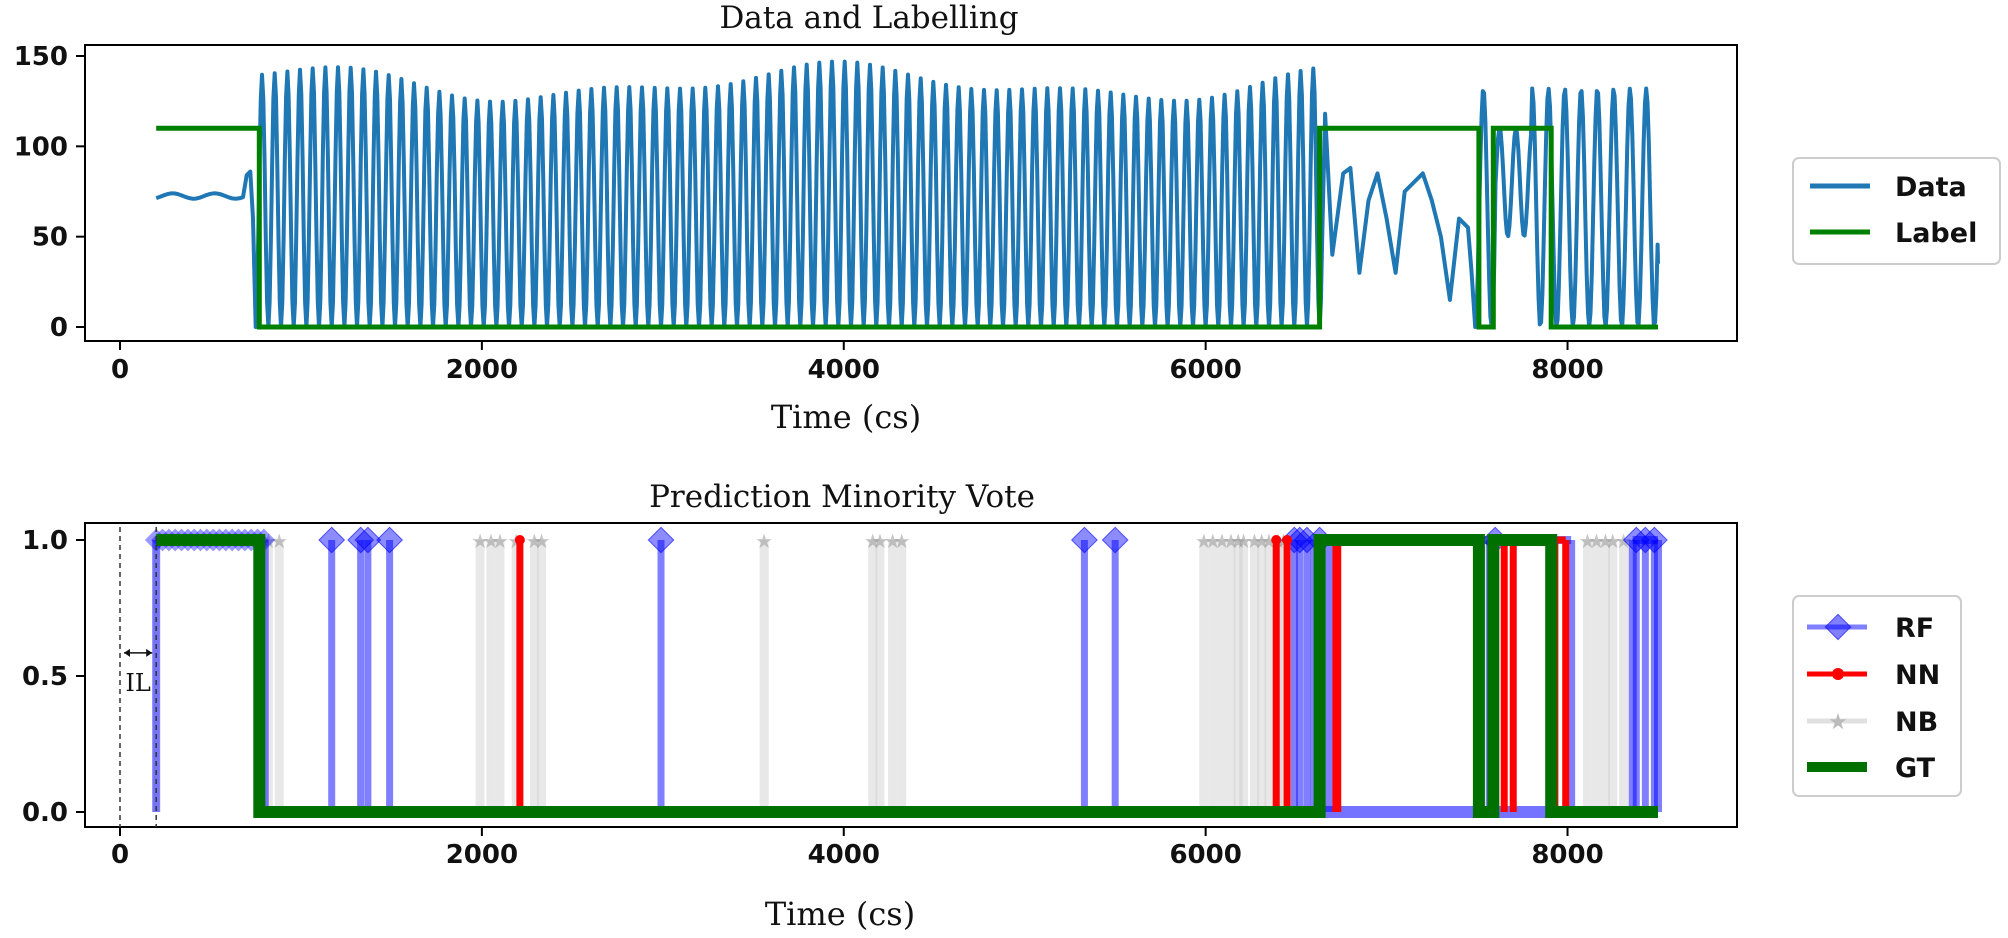 This screenshot has height=938, width=2008. I want to click on il-annotation-label: IL, so click(137, 683).